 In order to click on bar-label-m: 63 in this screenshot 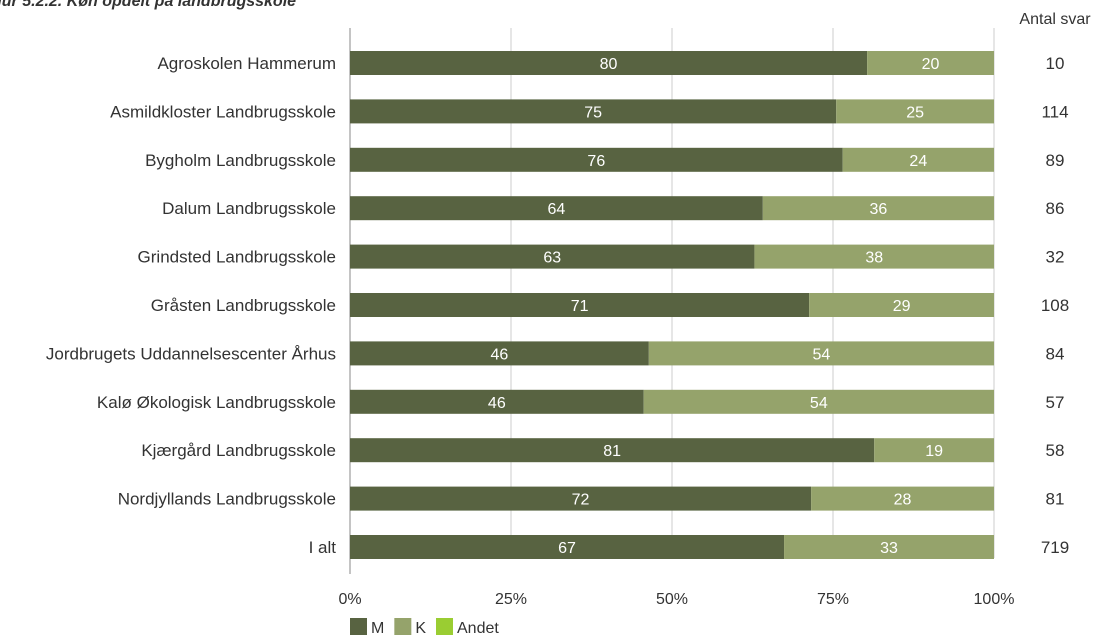, I will do `click(552, 258)`.